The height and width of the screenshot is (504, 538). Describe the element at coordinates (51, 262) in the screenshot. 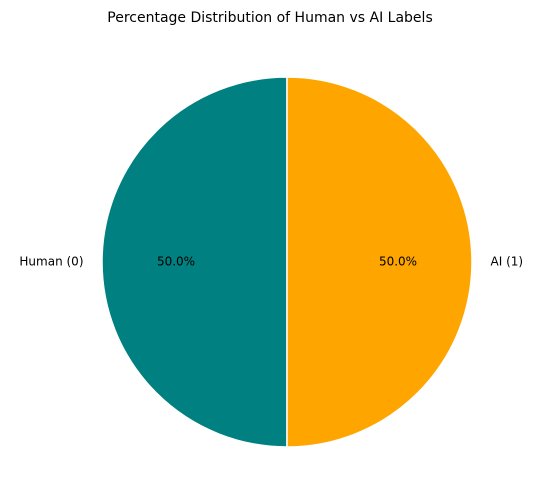

I see `slice-label: Human (0)` at that location.